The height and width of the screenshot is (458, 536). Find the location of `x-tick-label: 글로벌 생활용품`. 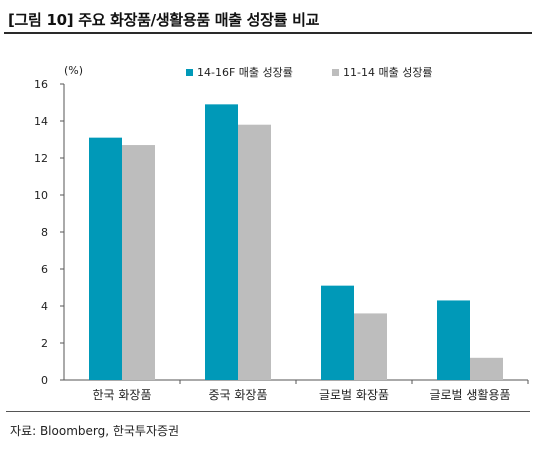

x-tick-label: 글로벌 생활용품 is located at coordinates (469, 395).